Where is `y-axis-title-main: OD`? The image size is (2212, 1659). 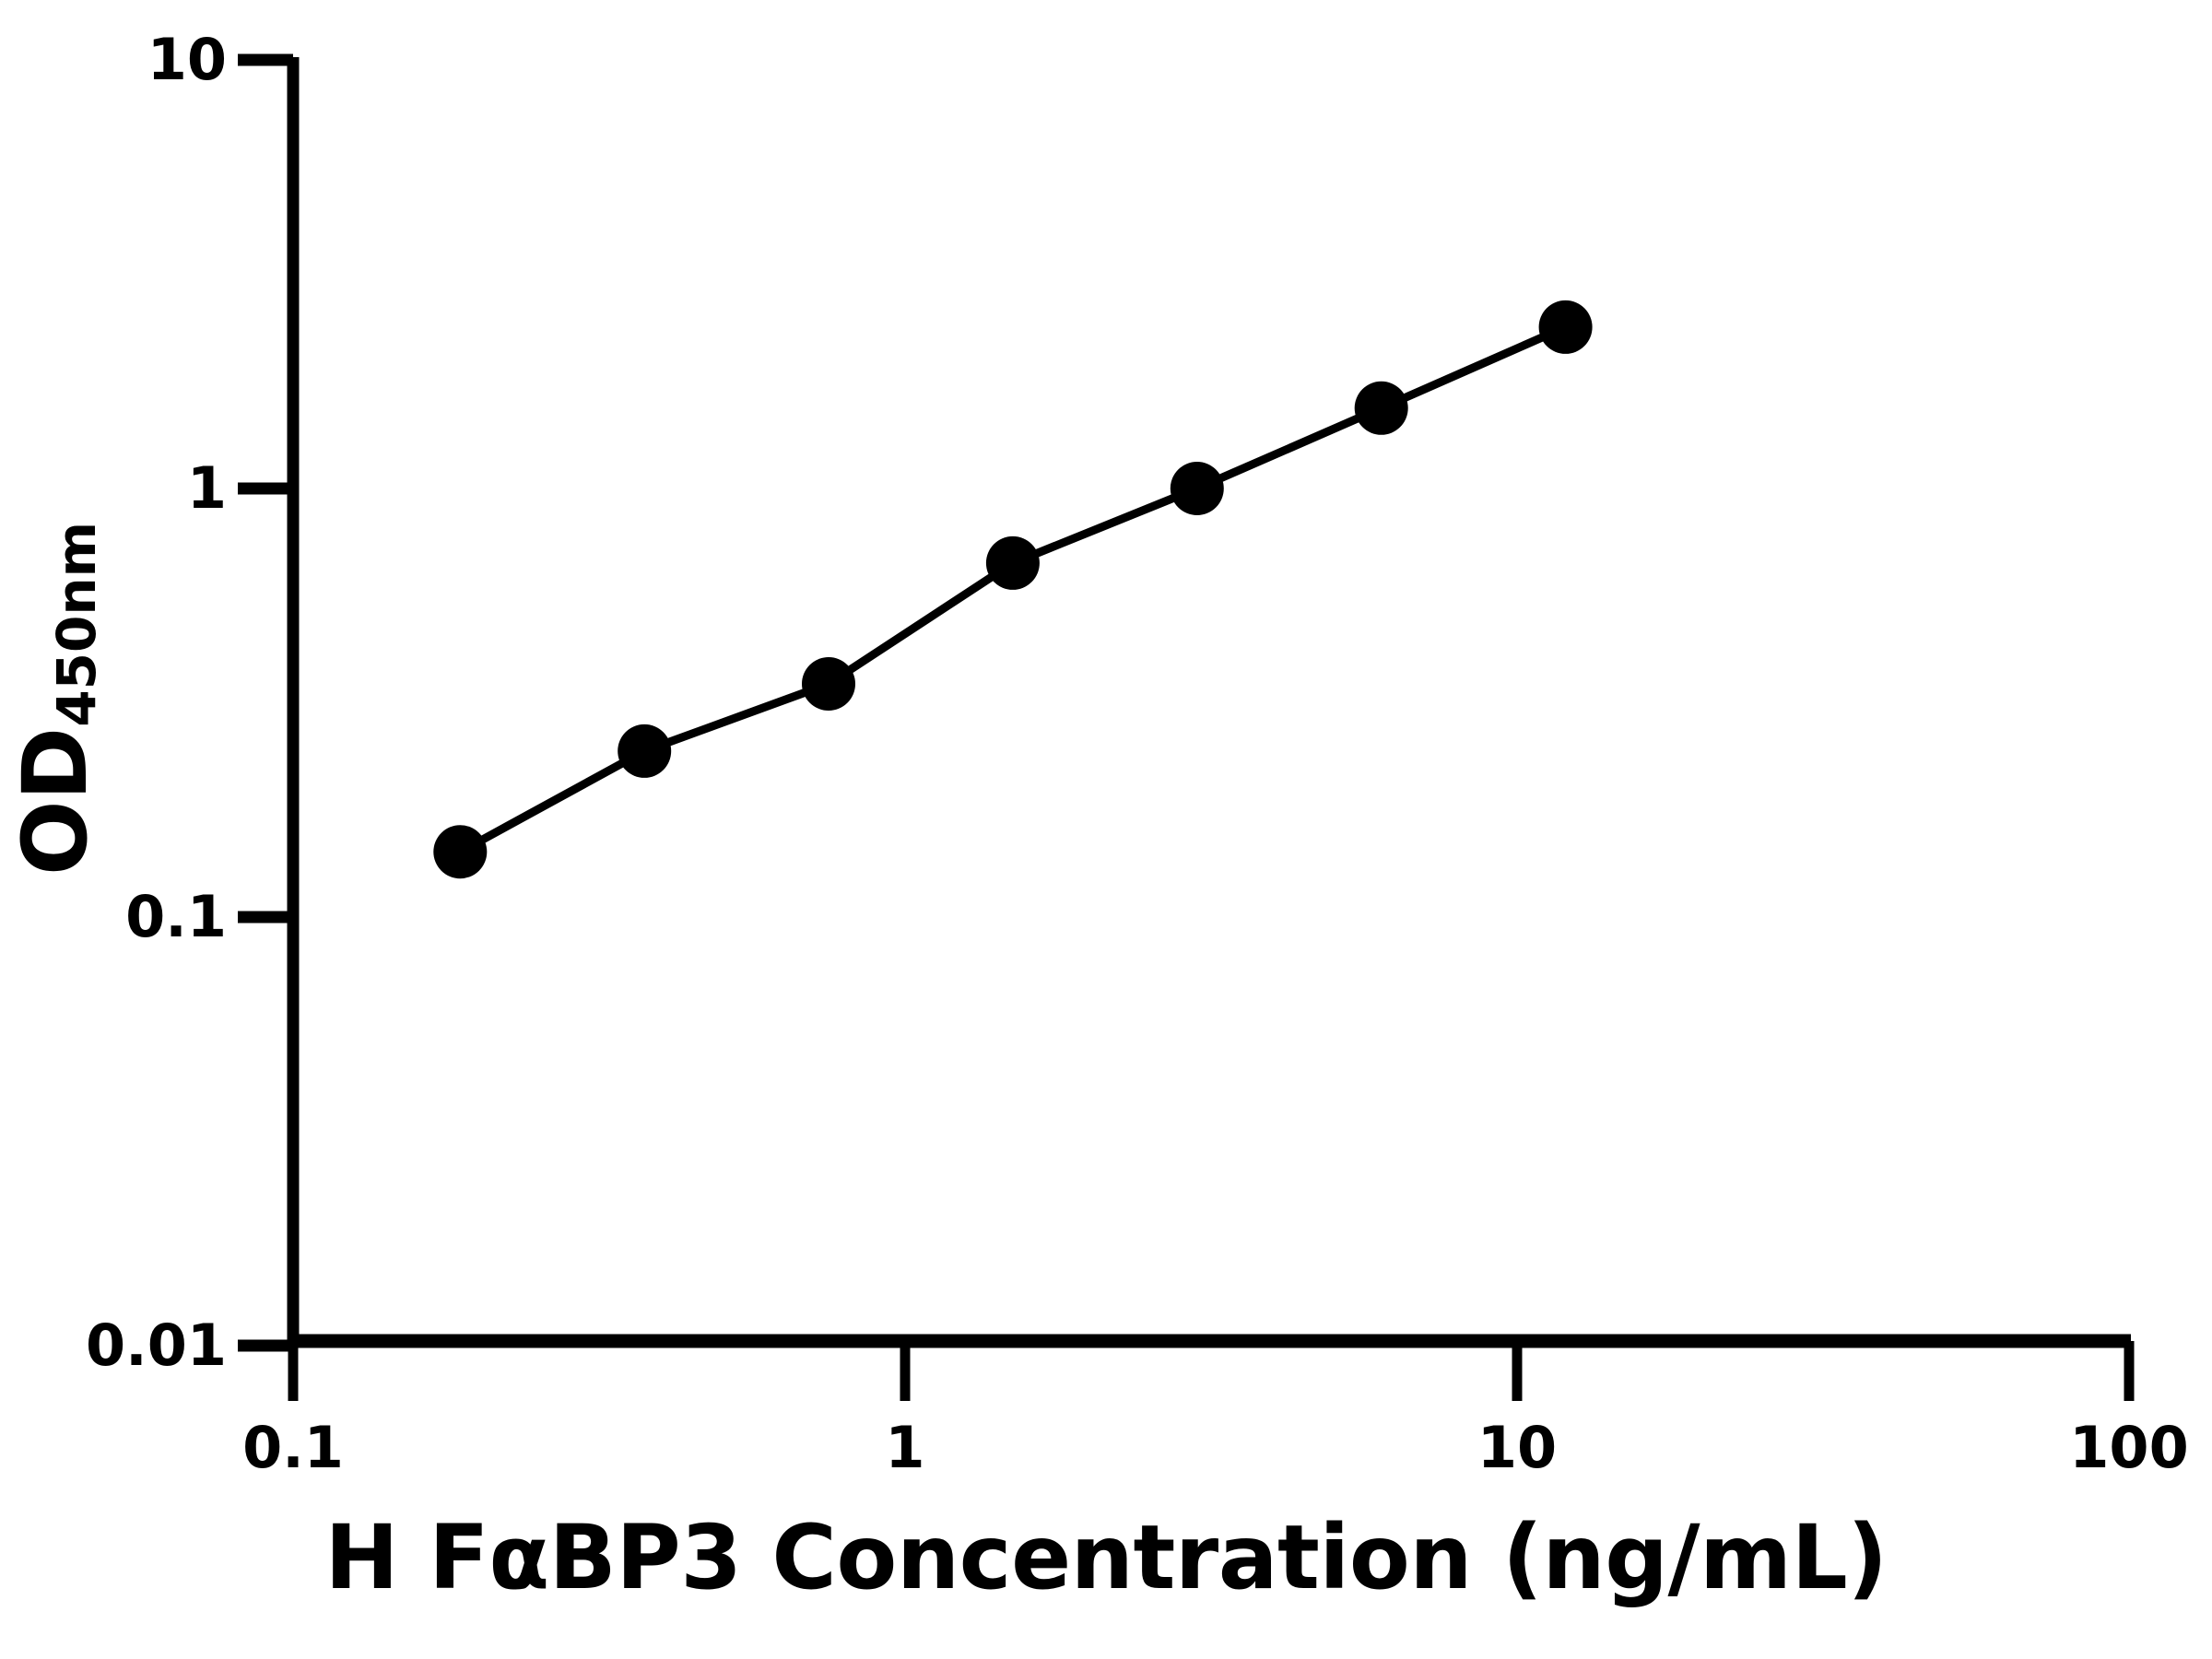
y-axis-title-main: OD is located at coordinates (55, 801).